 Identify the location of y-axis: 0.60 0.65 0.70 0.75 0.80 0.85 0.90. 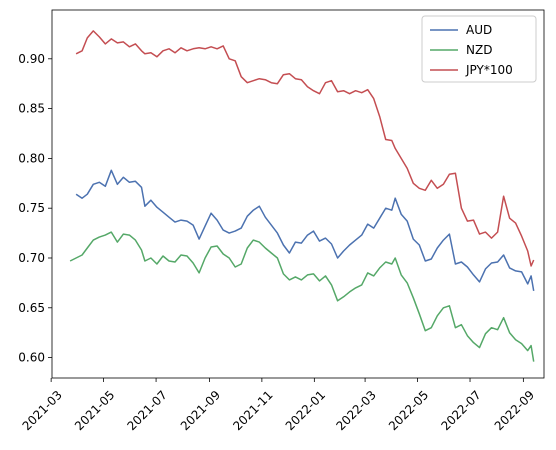
(35, 208).